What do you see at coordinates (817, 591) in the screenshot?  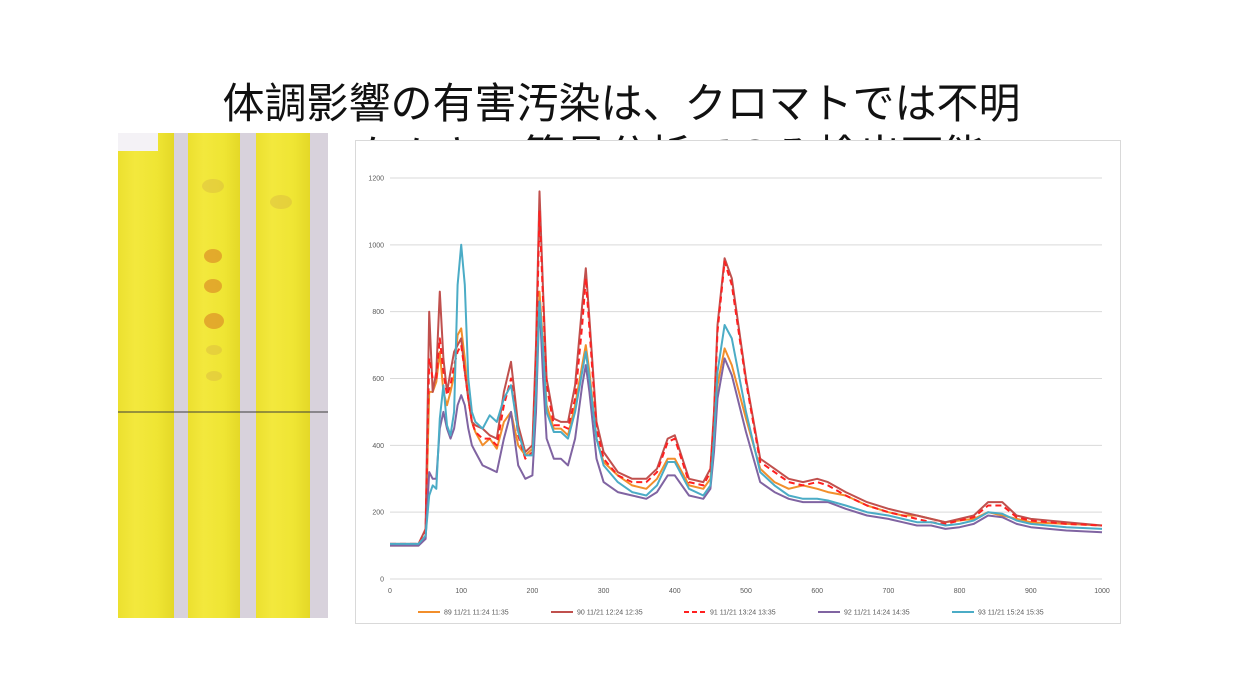 I see `x-tick-label: 600` at bounding box center [817, 591].